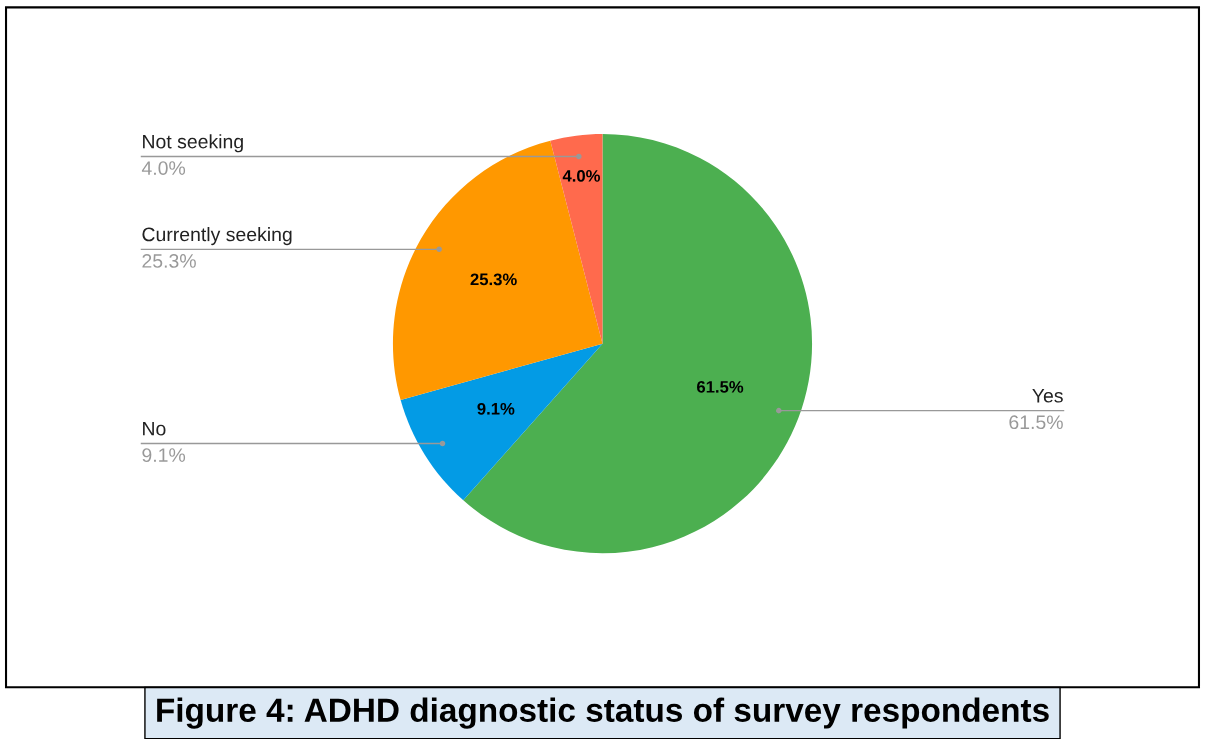  What do you see at coordinates (496, 408) in the screenshot?
I see `data-label: 9.1%` at bounding box center [496, 408].